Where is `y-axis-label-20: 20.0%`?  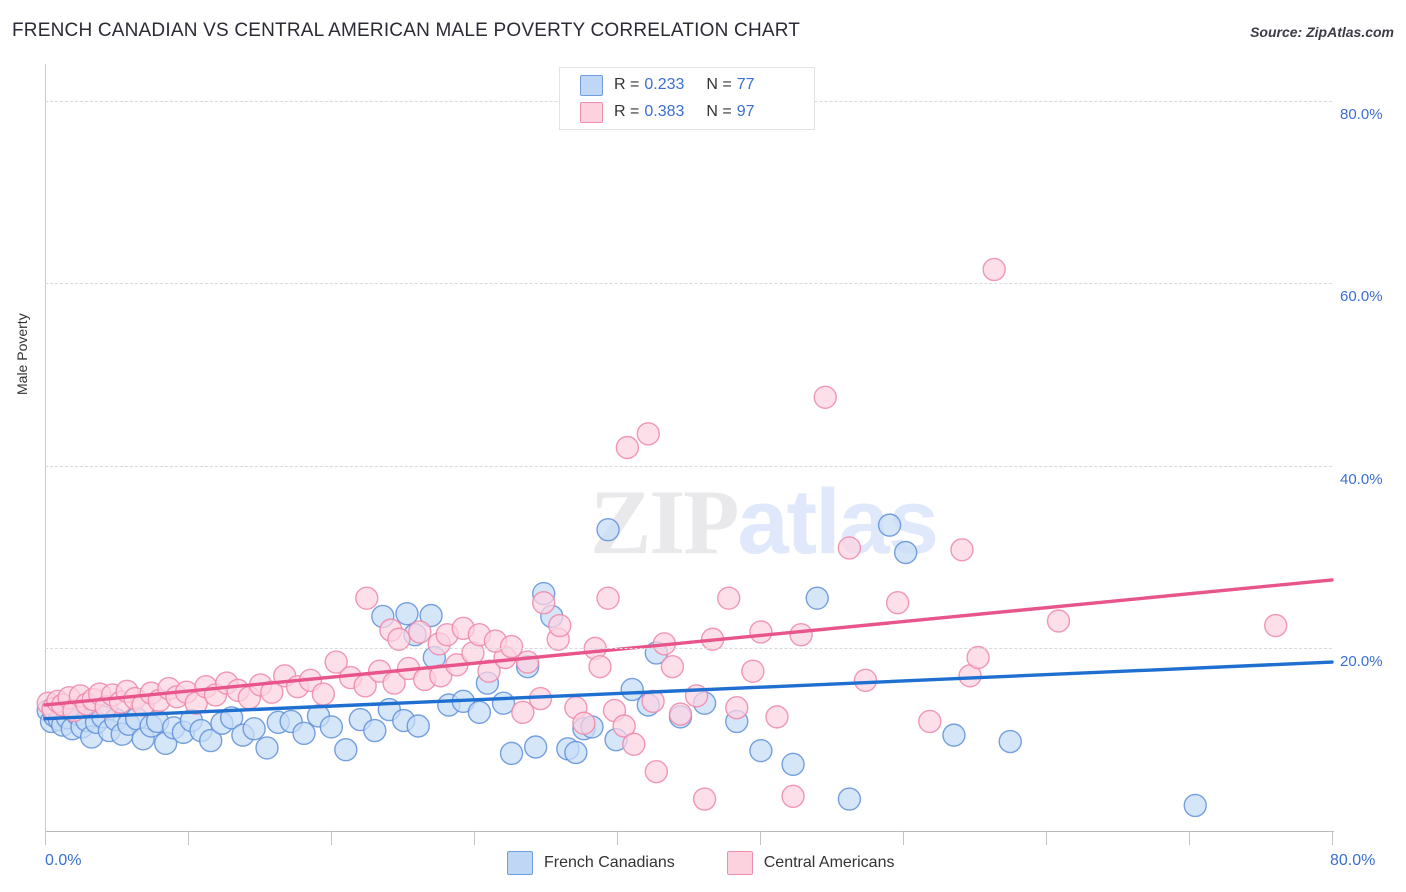
y-axis-label-20: 20.0% is located at coordinates (1361, 662).